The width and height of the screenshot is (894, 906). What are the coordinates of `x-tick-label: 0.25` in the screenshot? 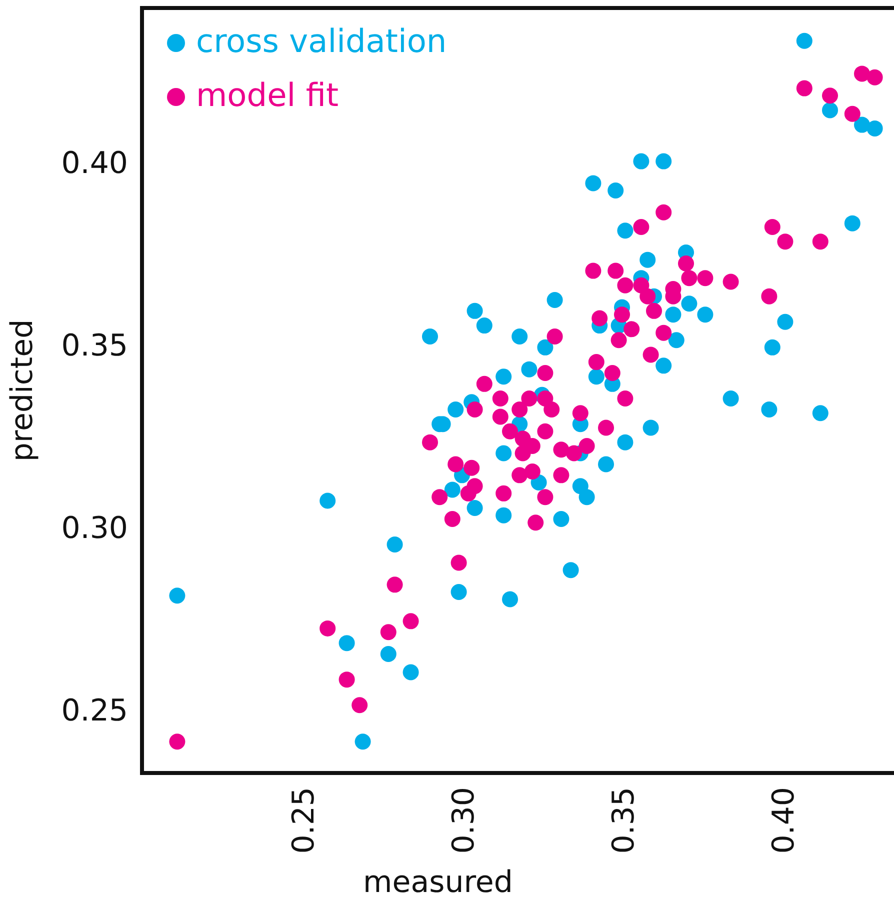 It's located at (304, 820).